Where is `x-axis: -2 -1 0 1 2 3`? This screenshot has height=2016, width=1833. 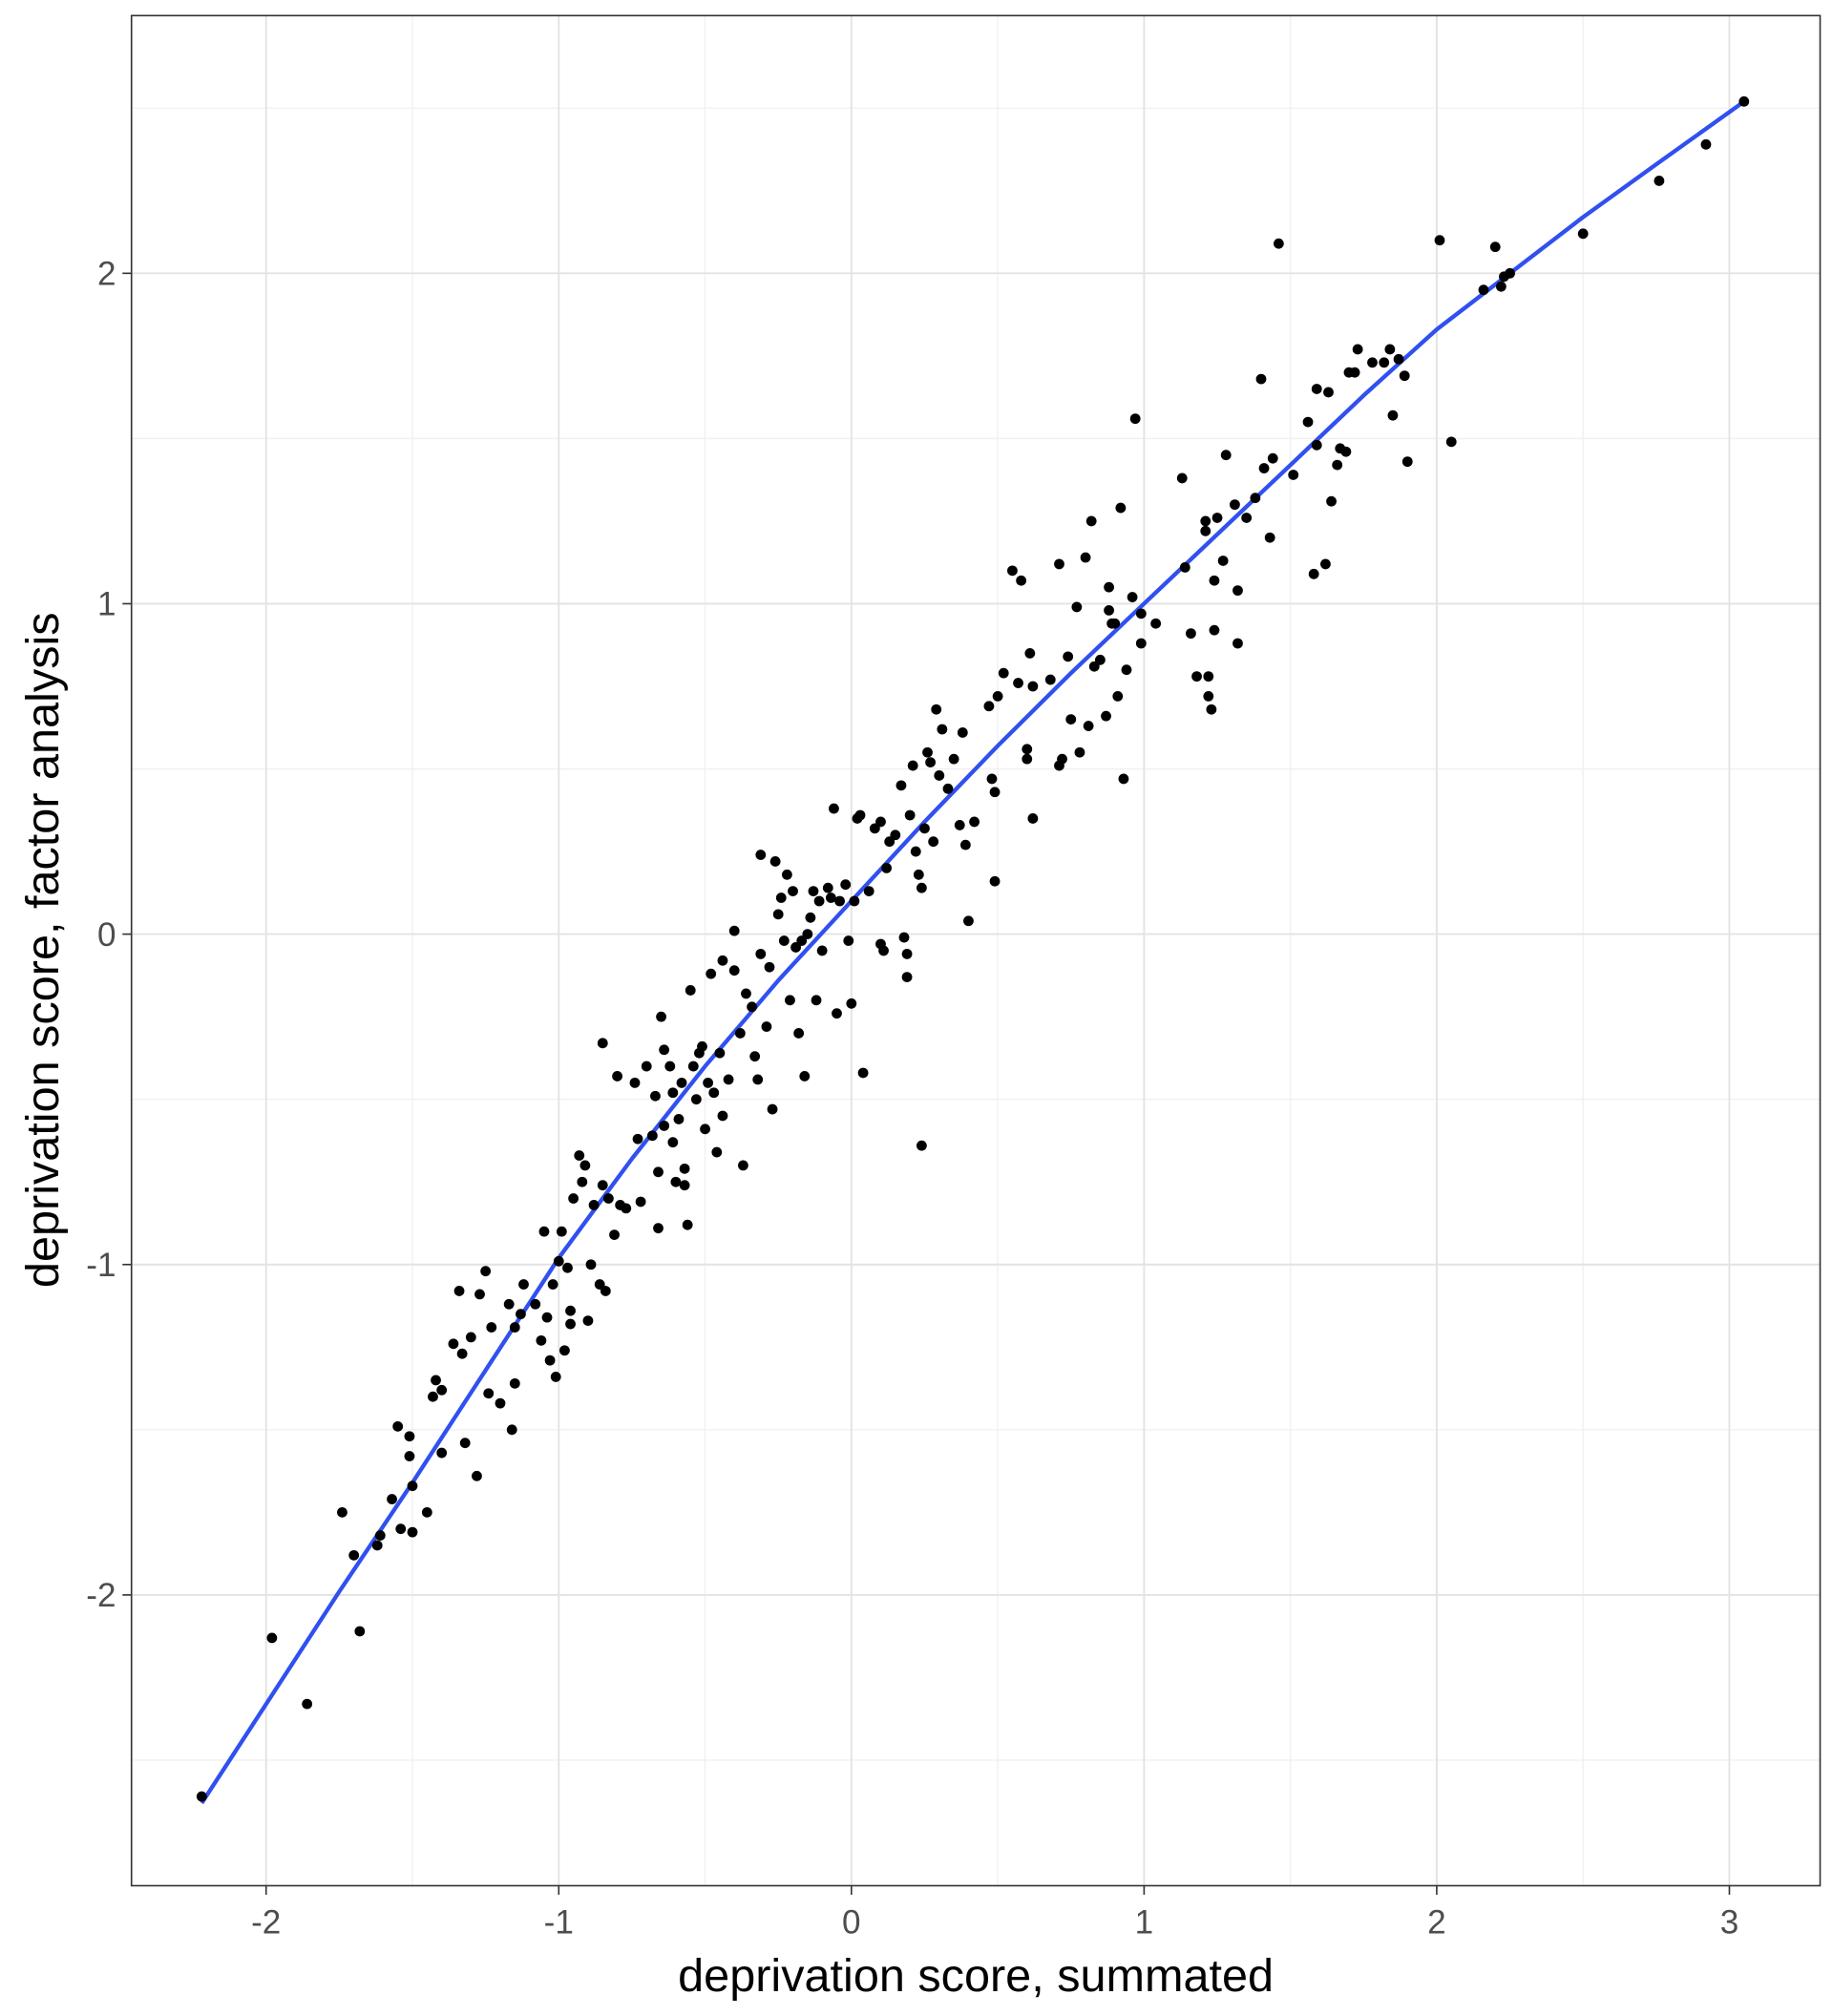
x-axis: -2 -1 0 1 2 3 is located at coordinates (994, 1913).